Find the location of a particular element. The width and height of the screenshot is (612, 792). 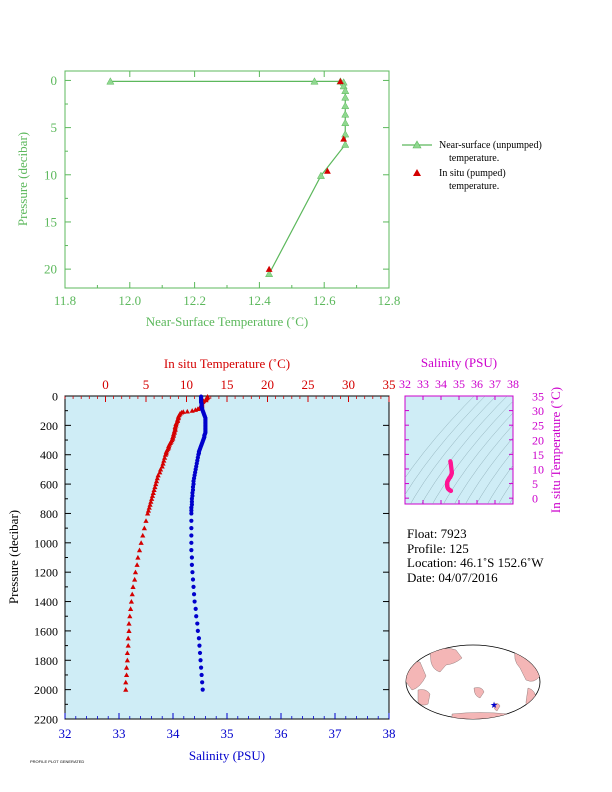

ts-x-tick-label: 35 is located at coordinates (459, 384).